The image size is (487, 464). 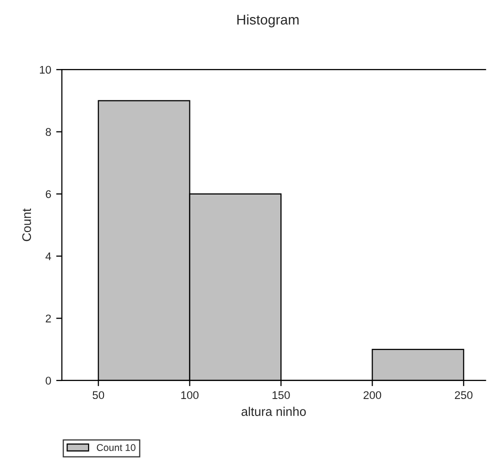 I want to click on legend-label: Count 10, so click(x=116, y=448).